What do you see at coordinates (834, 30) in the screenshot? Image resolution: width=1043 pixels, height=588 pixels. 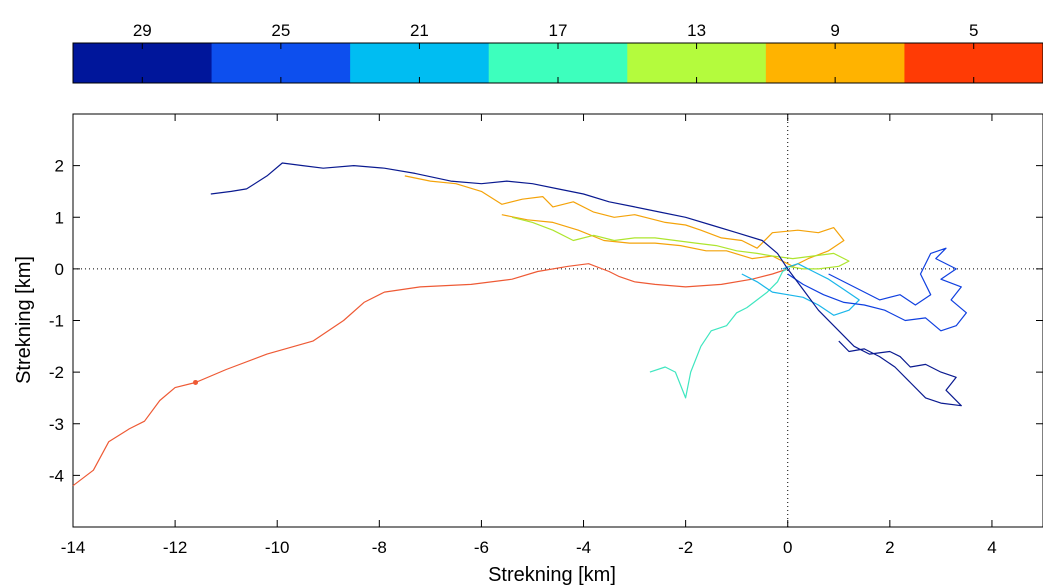 I see `colorbar-tick-label: 9` at bounding box center [834, 30].